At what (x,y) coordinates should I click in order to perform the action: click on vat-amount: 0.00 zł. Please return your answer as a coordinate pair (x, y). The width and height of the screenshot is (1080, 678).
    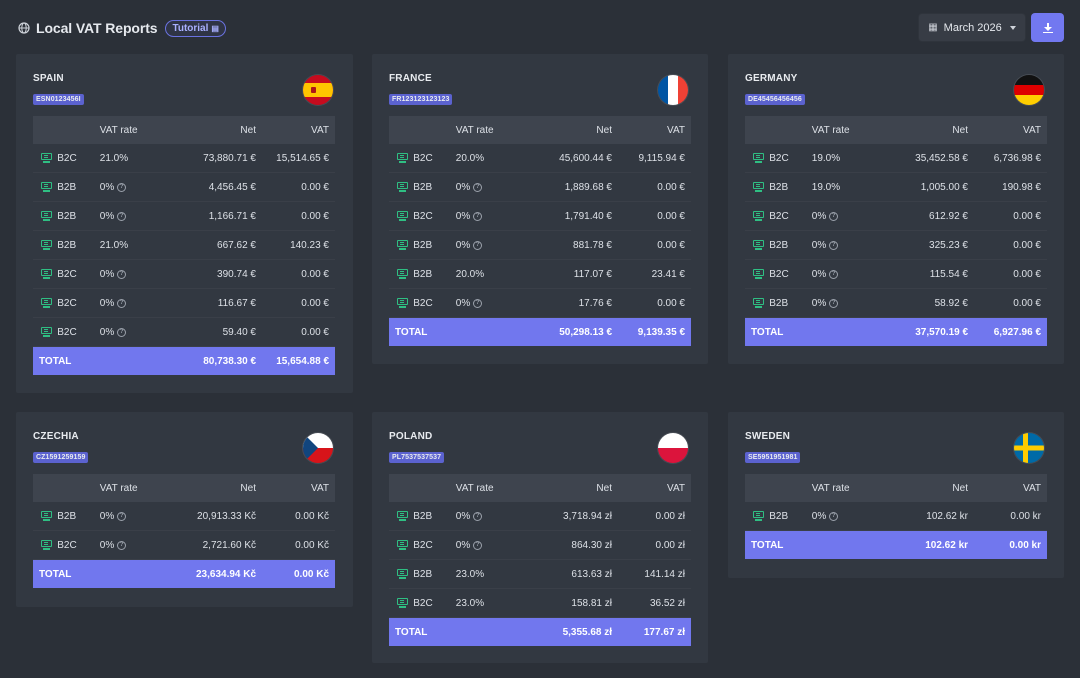
    Looking at the image, I should click on (670, 545).